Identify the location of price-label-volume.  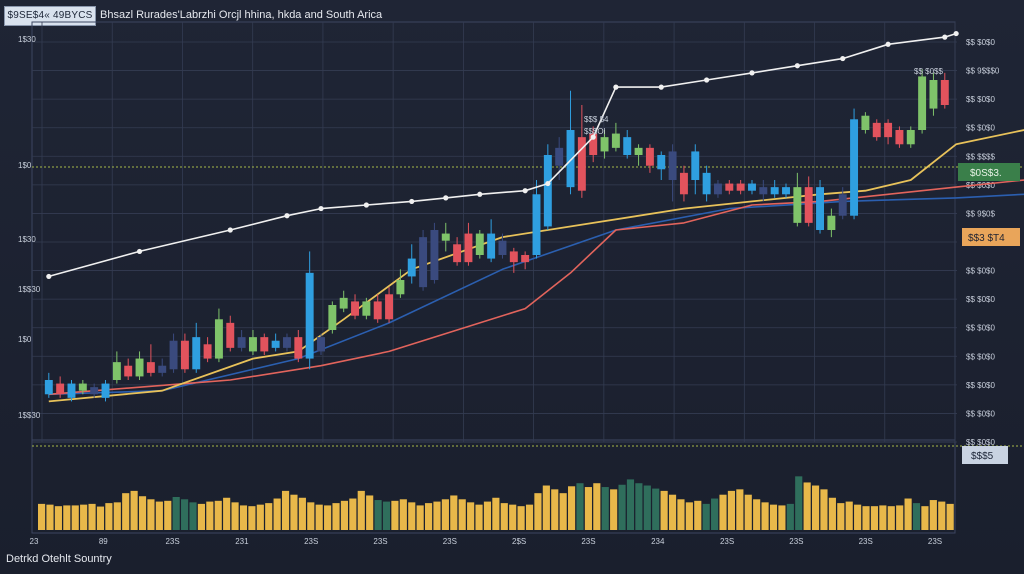
(985, 455).